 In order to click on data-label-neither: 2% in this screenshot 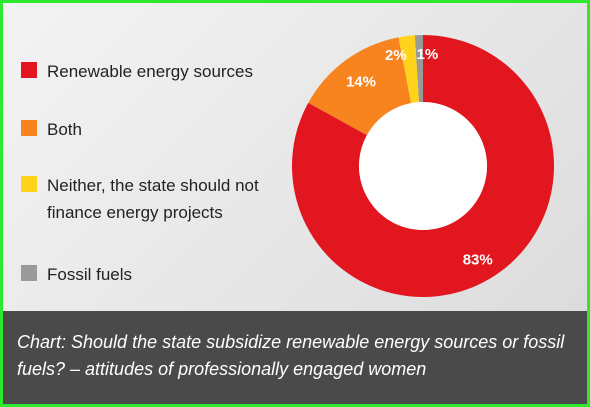, I will do `click(396, 55)`.